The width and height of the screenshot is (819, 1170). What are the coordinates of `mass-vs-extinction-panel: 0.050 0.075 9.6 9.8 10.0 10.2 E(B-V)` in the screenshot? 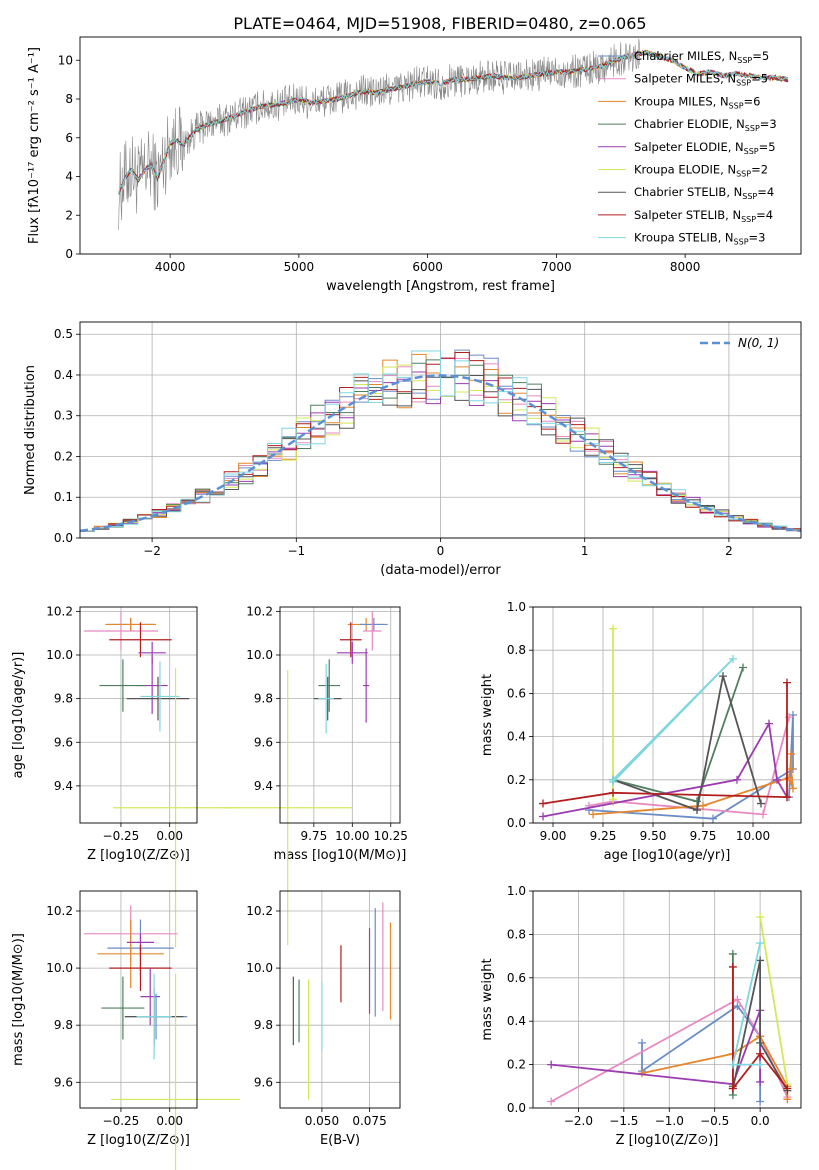 It's located at (323, 1019).